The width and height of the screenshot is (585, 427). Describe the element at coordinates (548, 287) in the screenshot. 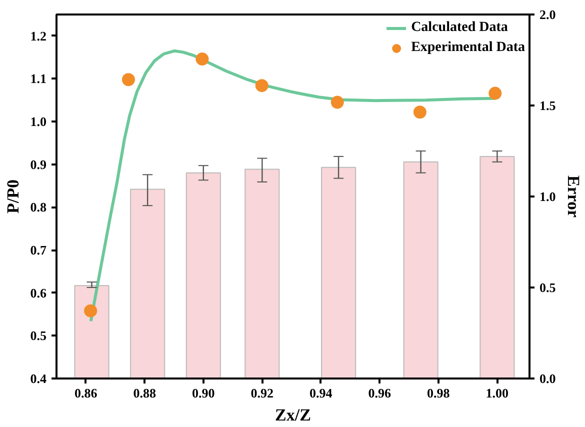

I see `y2-tick-label: 0.5` at that location.